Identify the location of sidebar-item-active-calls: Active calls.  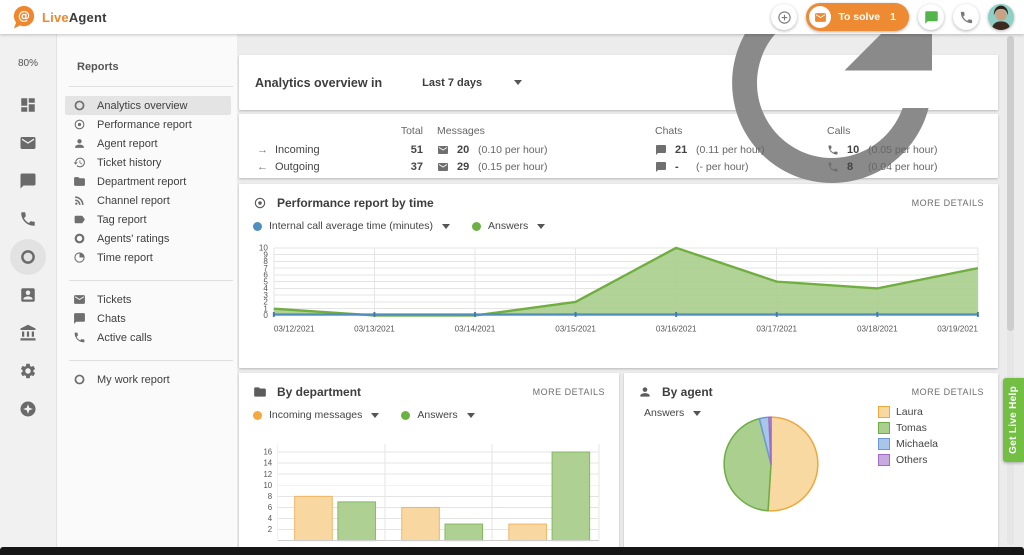
(148, 337).